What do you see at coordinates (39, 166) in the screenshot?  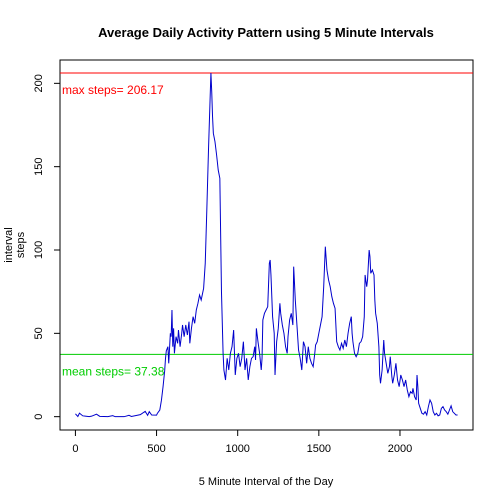 I see `y-tick-label: 150` at bounding box center [39, 166].